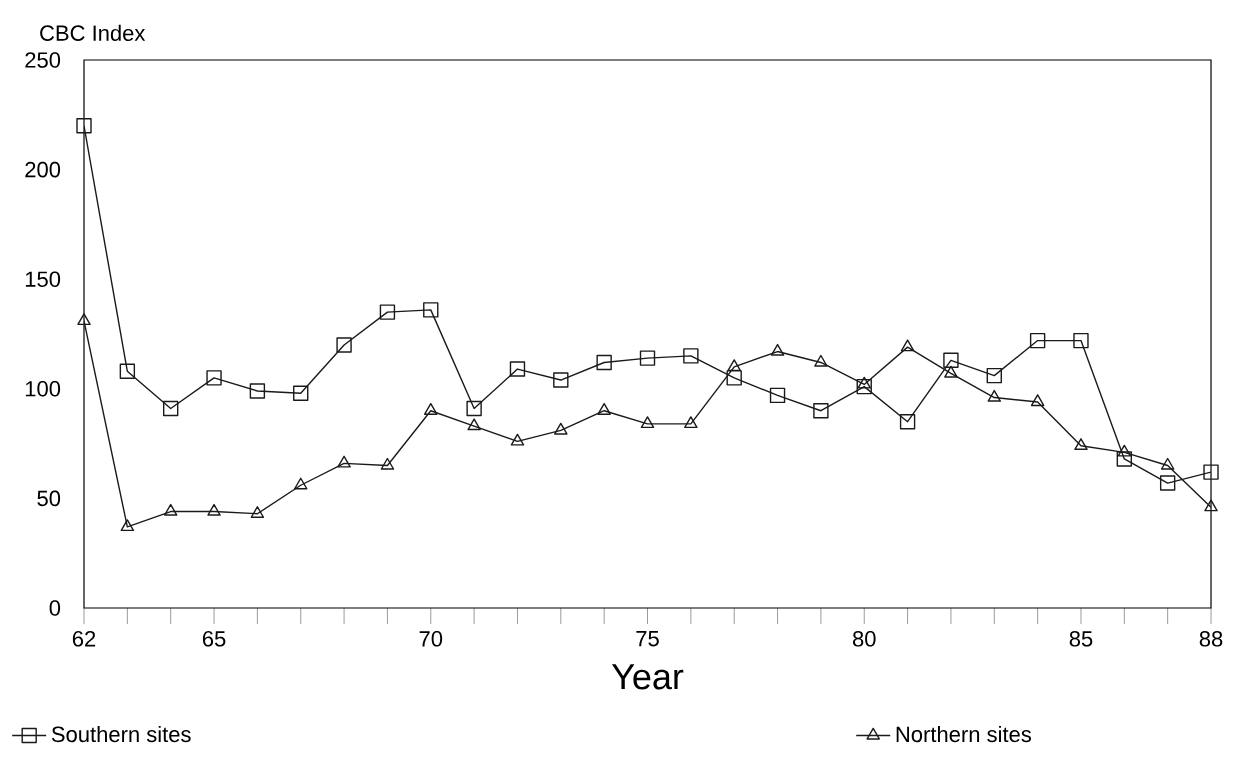 This screenshot has height=784, width=1236. Describe the element at coordinates (93, 32) in the screenshot. I see `y-axis-title: CBC Index` at that location.